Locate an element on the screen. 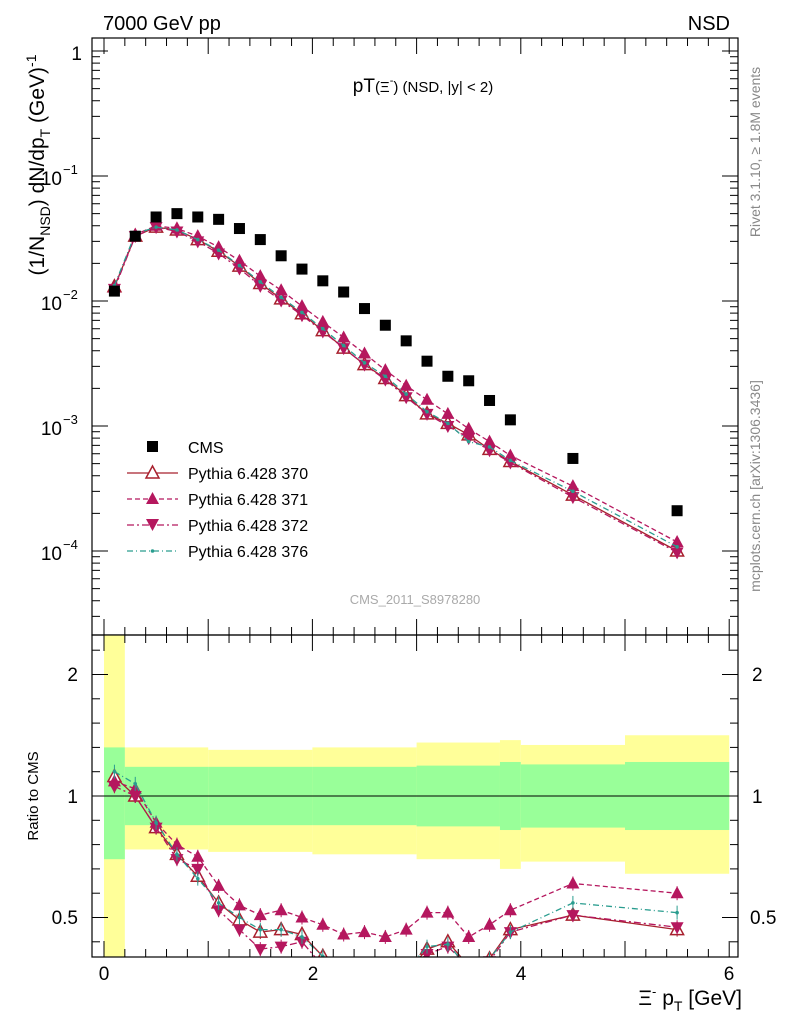 The height and width of the screenshot is (1024, 786). x-tick-label-6: 6 is located at coordinates (729, 974).